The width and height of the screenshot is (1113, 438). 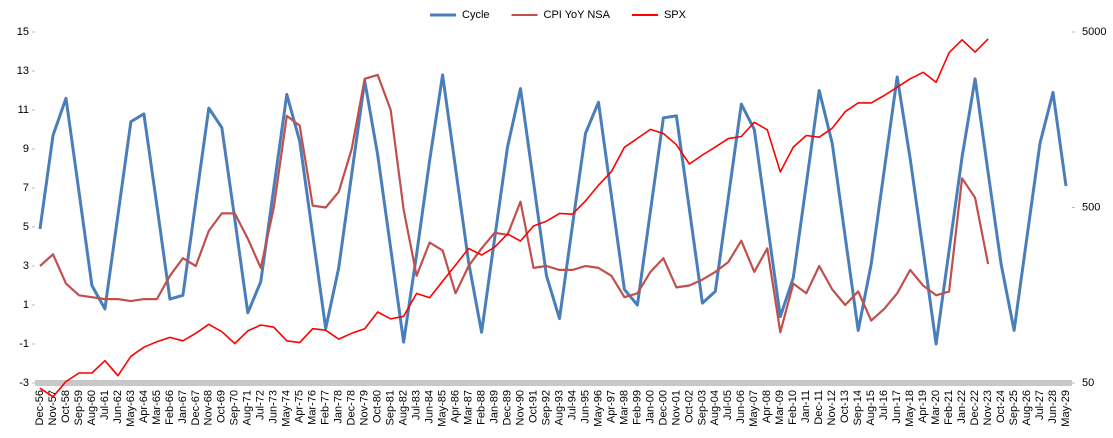 I want to click on x-tick-label: Dec-89, so click(x=507, y=407).